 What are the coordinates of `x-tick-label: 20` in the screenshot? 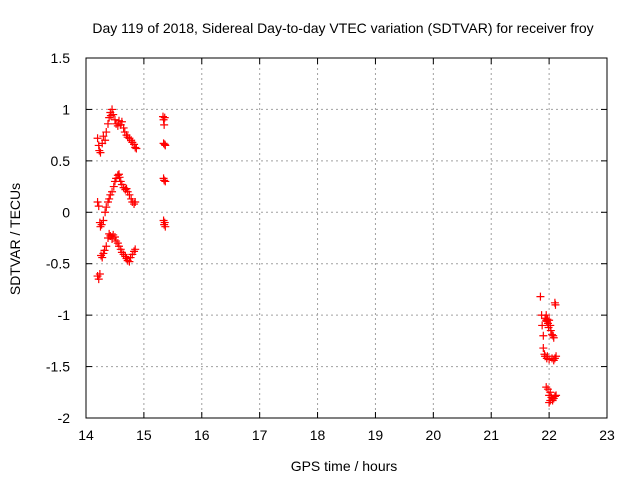 It's located at (434, 435).